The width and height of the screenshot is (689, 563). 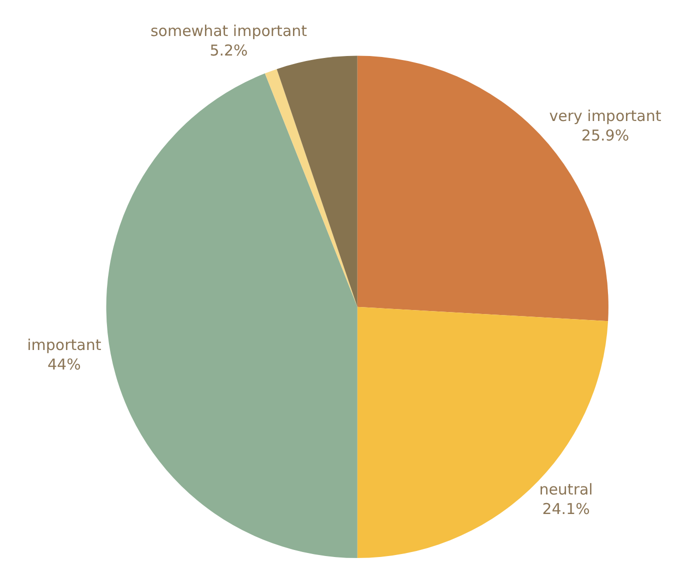 I want to click on slice-label: somewhat important, so click(x=229, y=31).